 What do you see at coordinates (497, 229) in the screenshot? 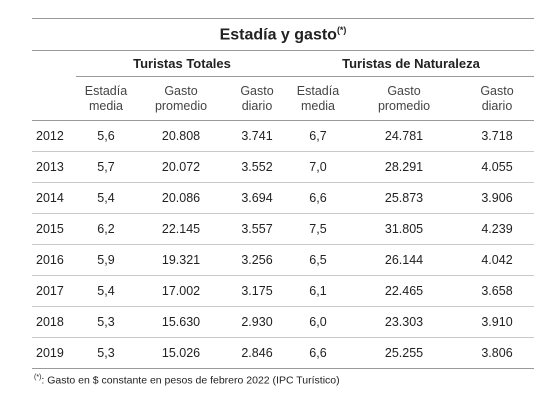
I see `table-cell: 4.239` at bounding box center [497, 229].